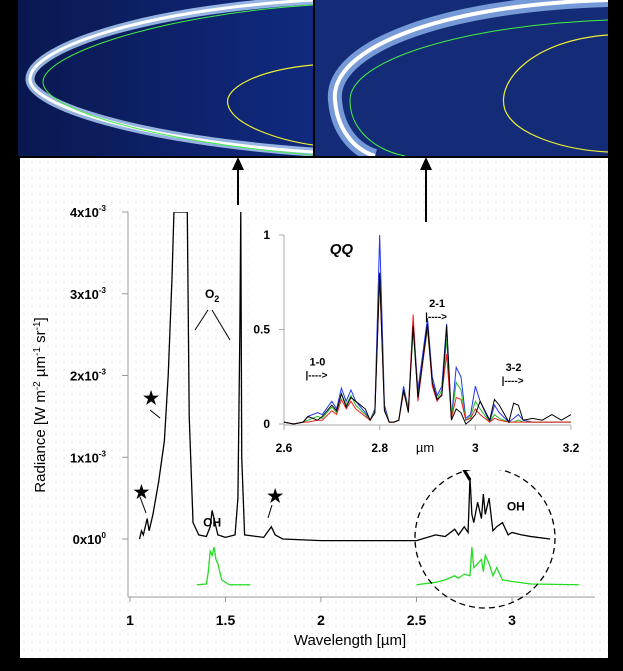 This screenshot has width=623, height=671. Describe the element at coordinates (88, 457) in the screenshot. I see `y-tick-label: 1x10⁻³` at that location.